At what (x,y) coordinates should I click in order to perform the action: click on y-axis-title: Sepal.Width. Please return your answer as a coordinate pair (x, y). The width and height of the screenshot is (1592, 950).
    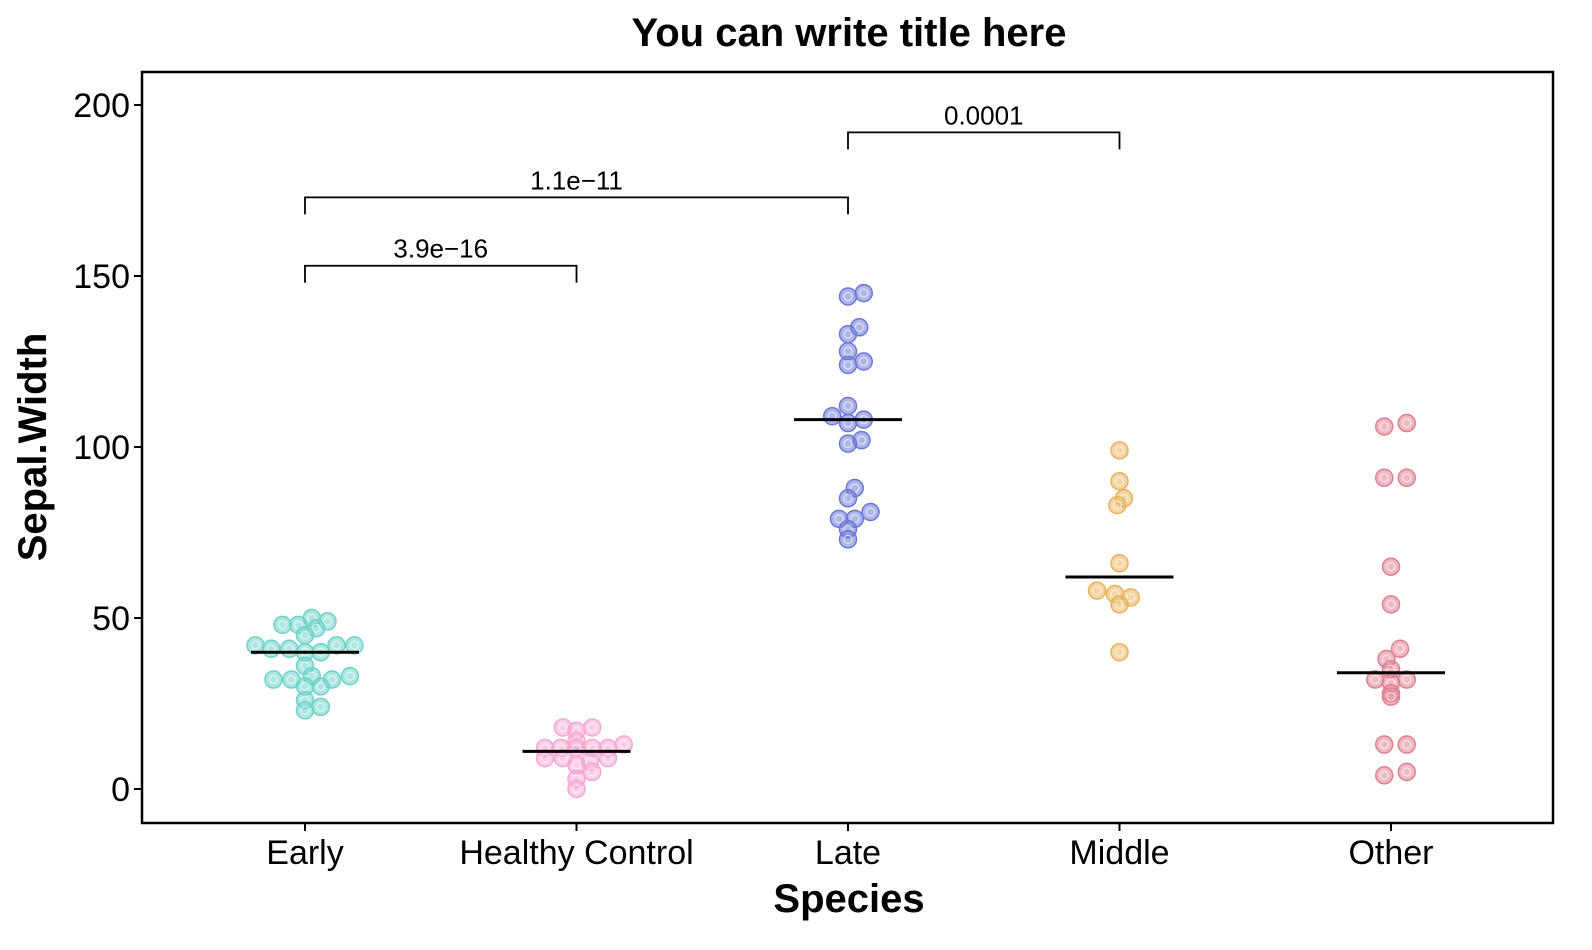
    Looking at the image, I should click on (33, 447).